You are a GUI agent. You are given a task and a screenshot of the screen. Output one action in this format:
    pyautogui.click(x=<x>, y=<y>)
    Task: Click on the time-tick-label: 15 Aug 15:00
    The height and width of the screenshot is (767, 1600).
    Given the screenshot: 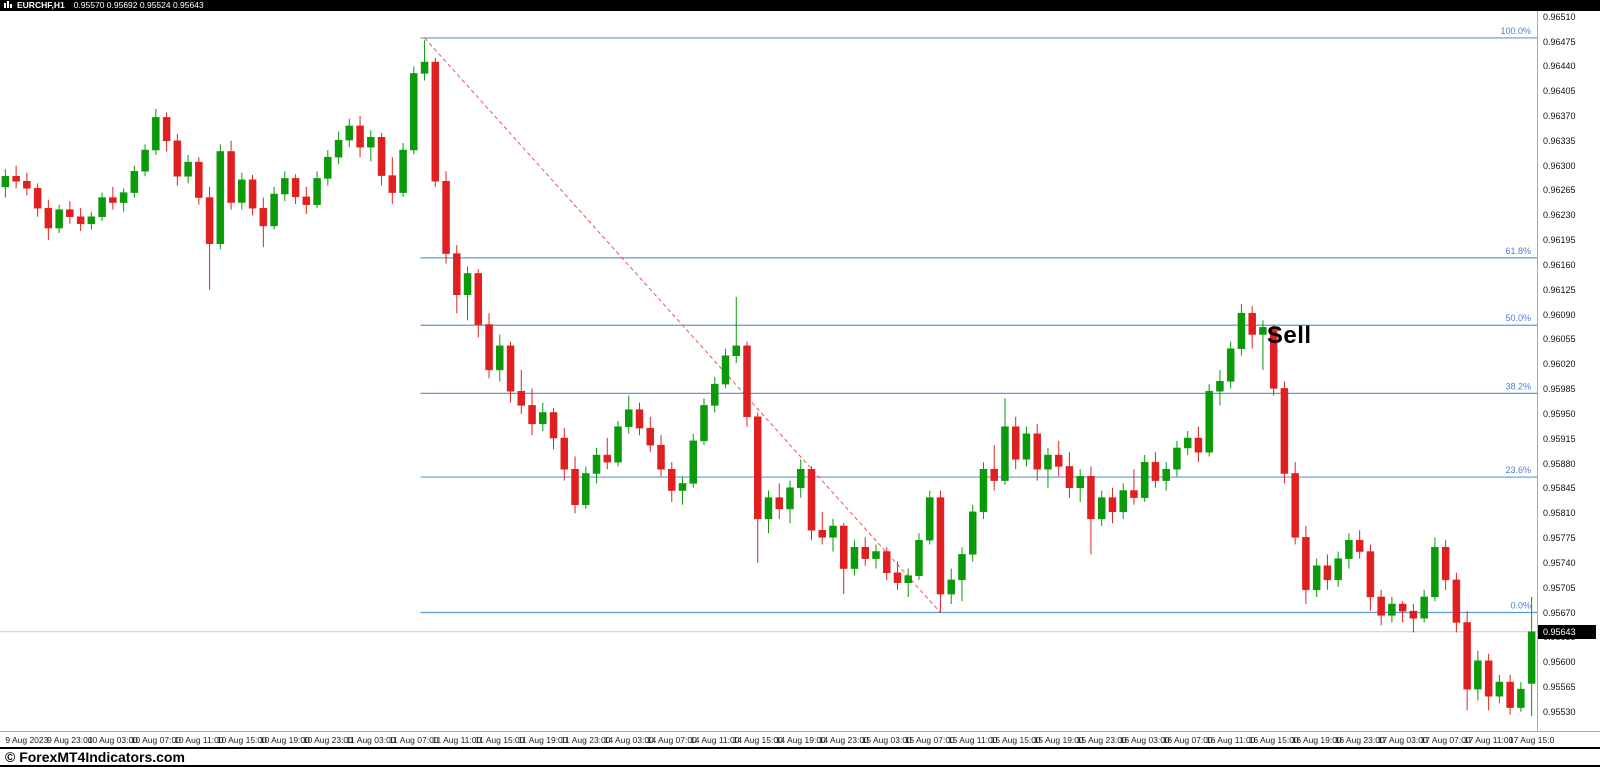 What is the action you would take?
    pyautogui.click(x=1015, y=740)
    